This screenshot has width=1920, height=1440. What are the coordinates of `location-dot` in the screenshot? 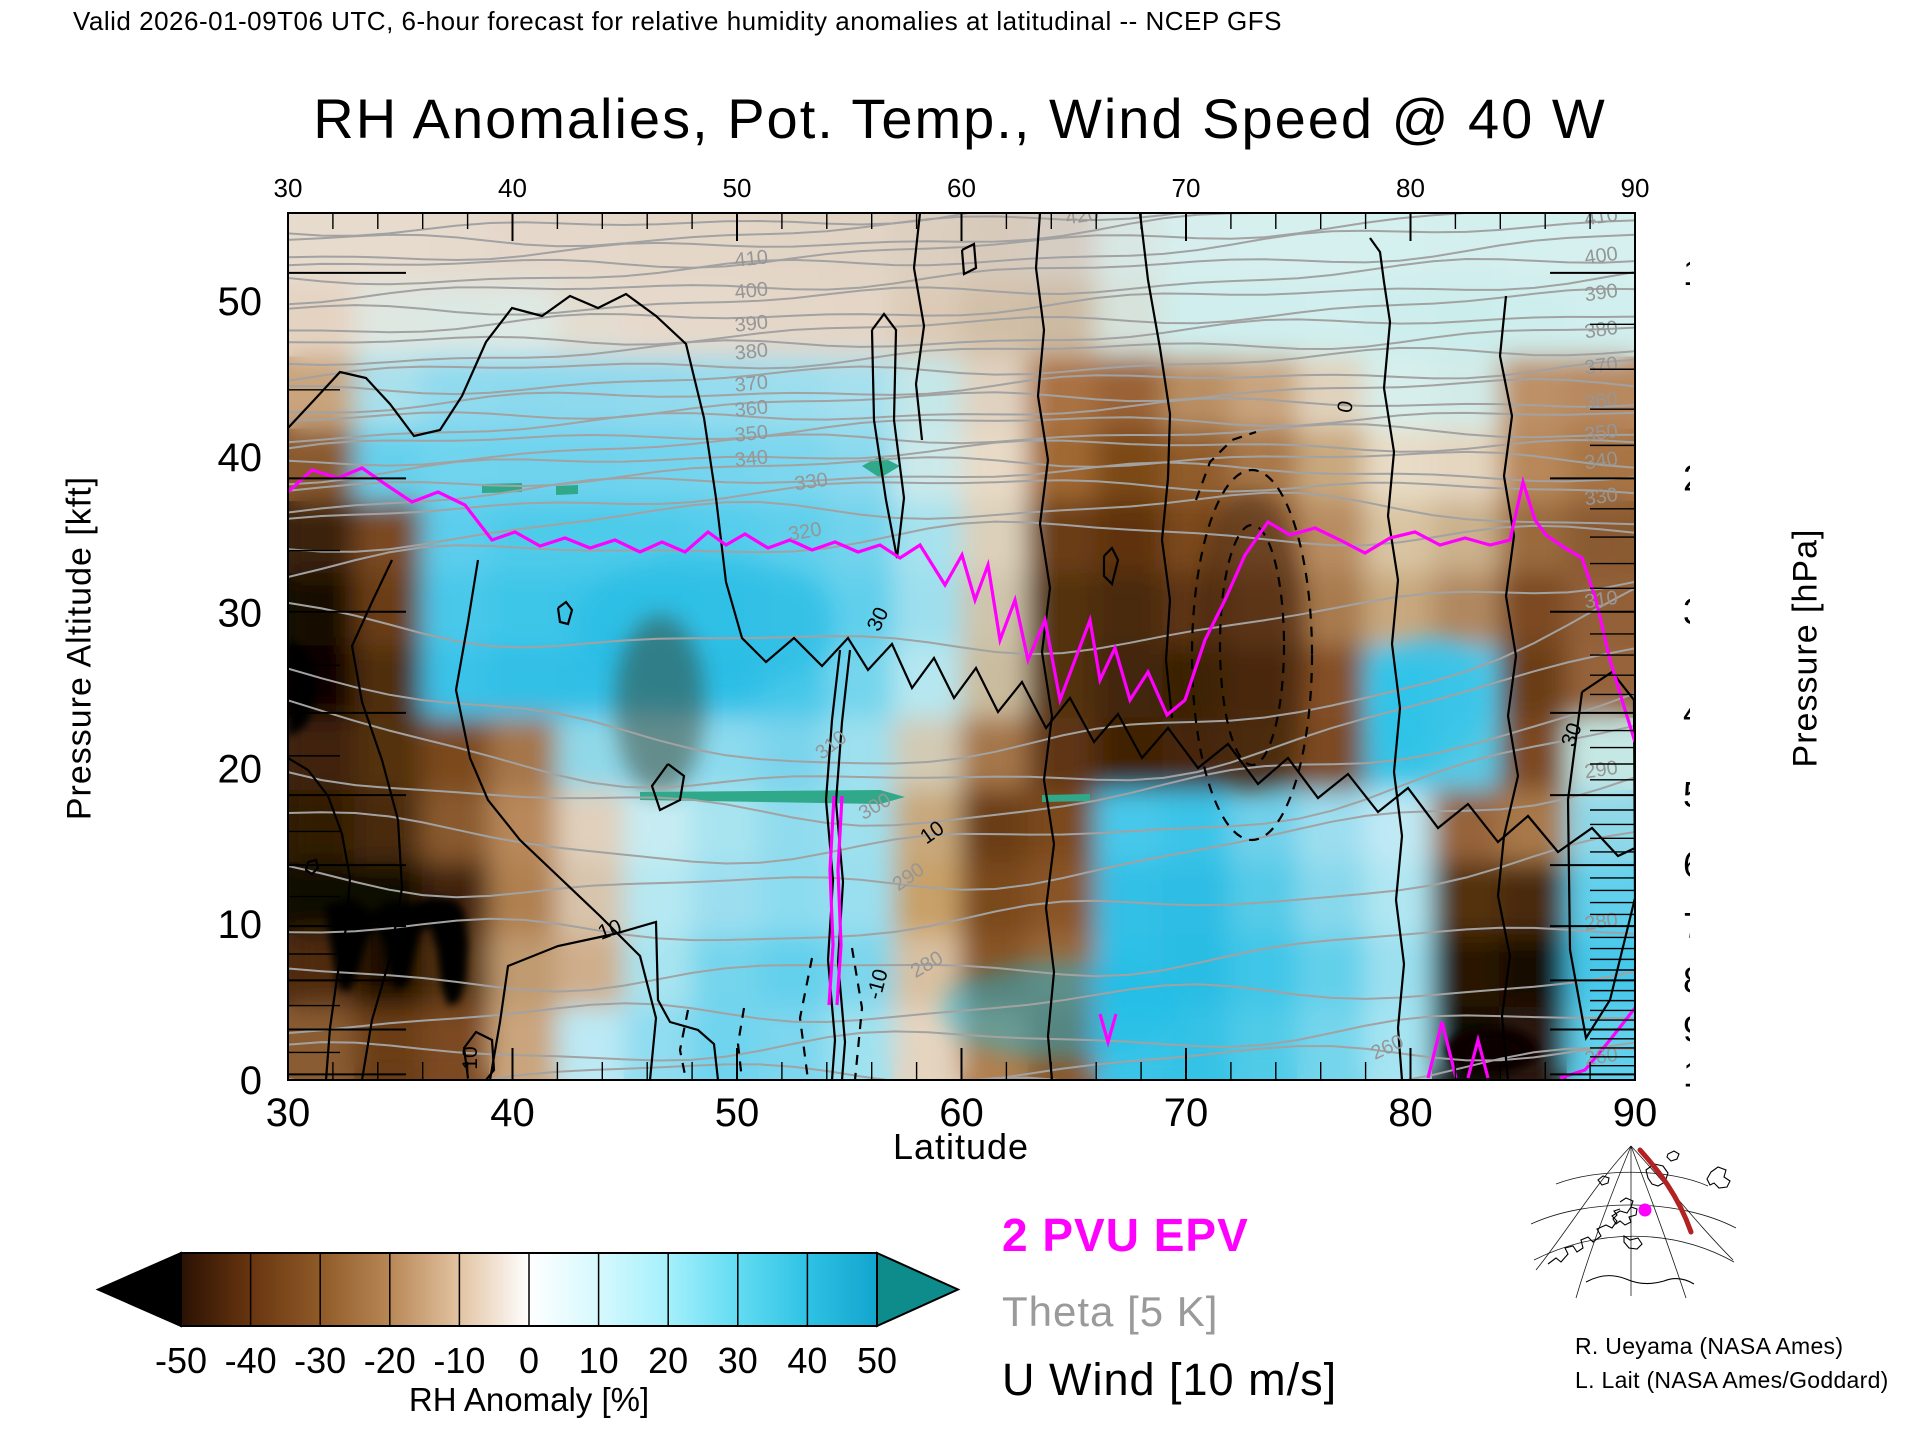 It's located at (1645, 1210).